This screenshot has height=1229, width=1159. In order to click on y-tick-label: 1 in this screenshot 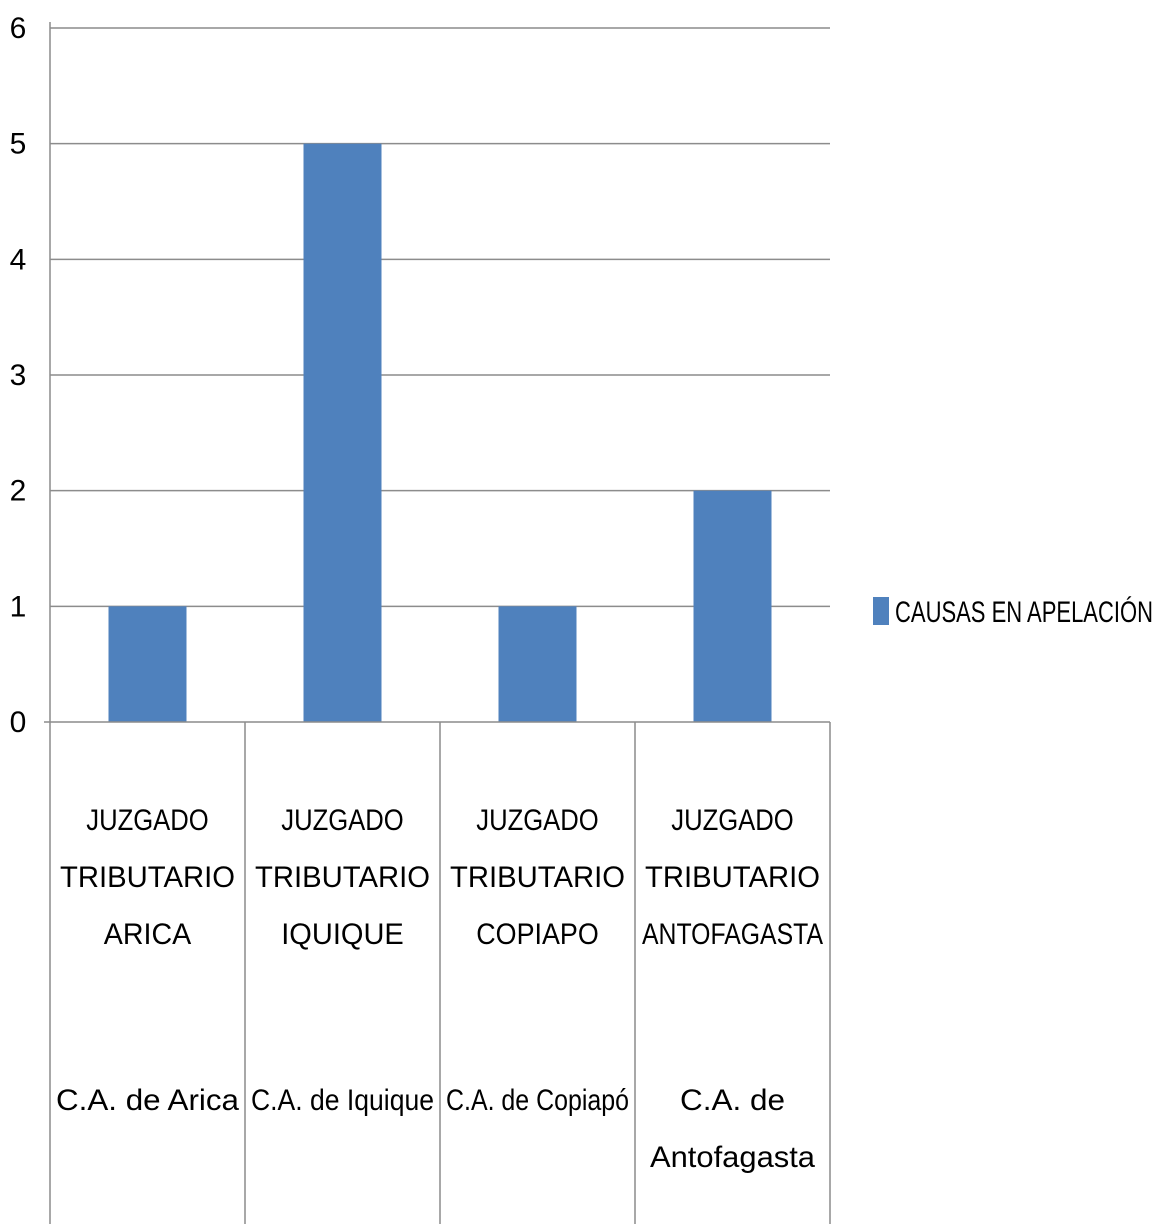, I will do `click(18, 606)`.